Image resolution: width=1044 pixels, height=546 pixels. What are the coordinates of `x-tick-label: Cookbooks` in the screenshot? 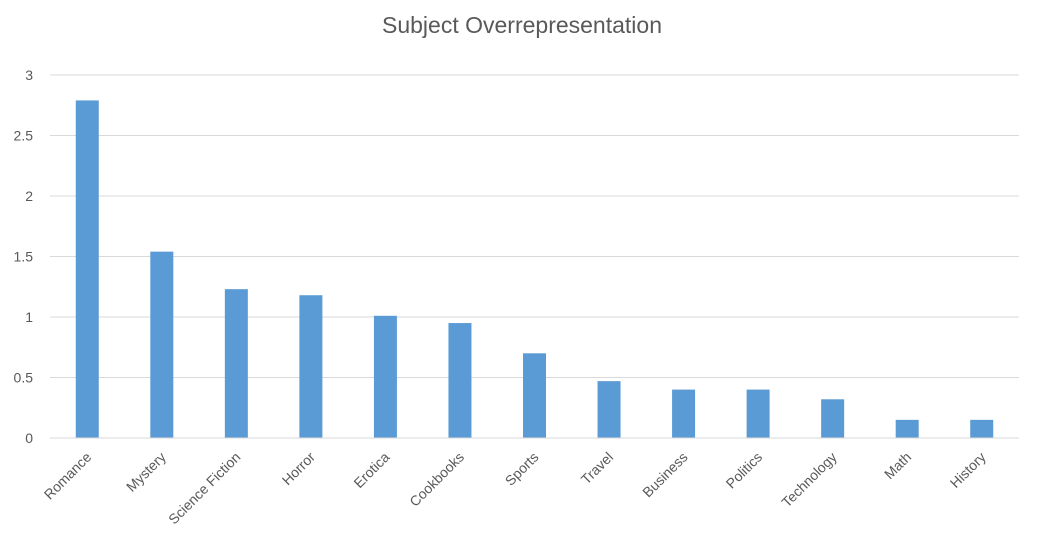 It's located at (436, 479).